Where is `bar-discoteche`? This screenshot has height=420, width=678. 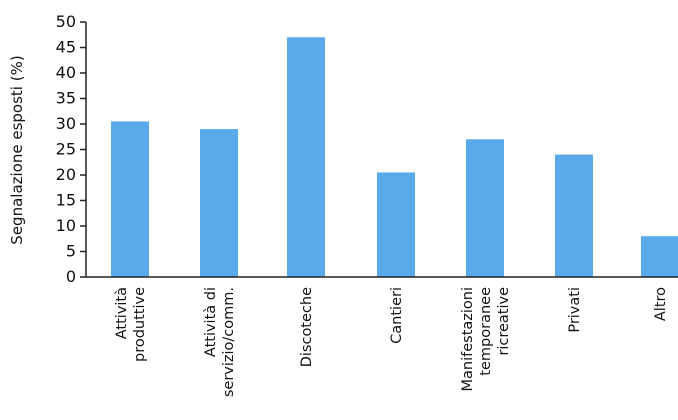 bar-discoteche is located at coordinates (306, 157).